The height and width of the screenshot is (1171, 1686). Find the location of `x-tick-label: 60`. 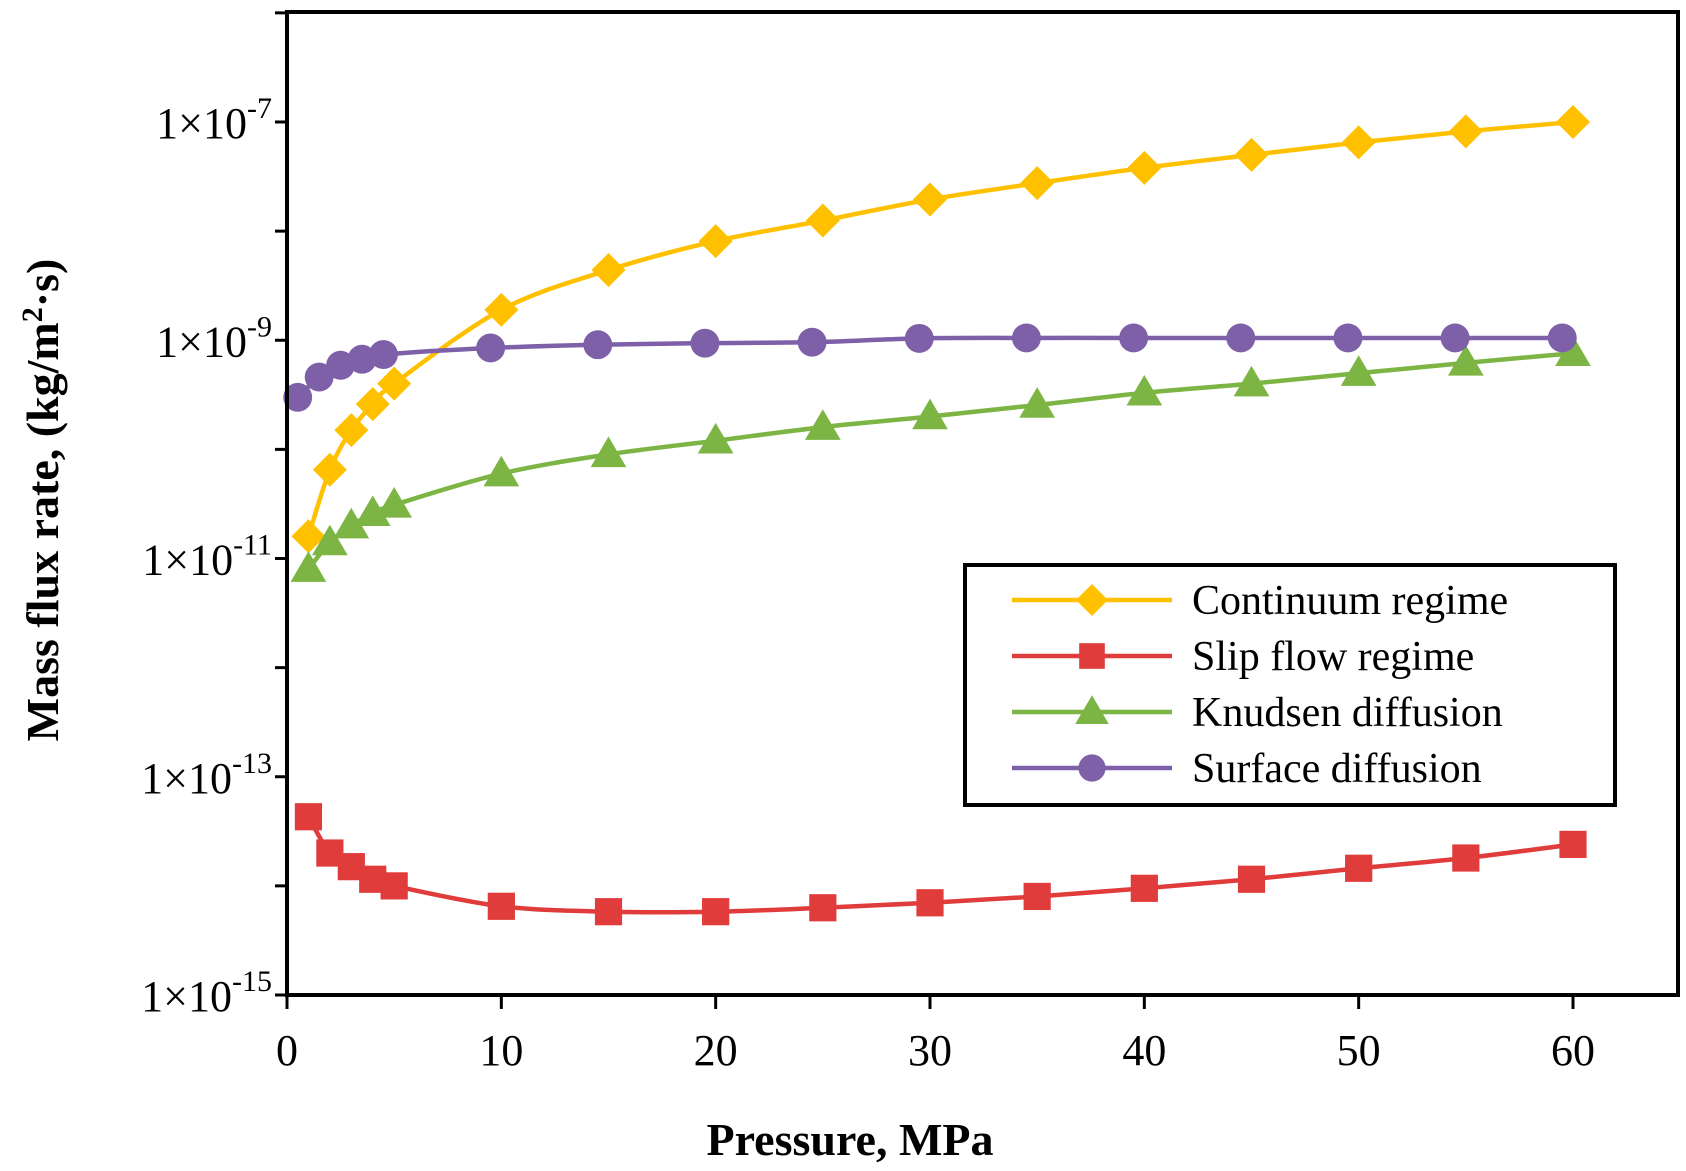

x-tick-label: 60 is located at coordinates (1573, 1050).